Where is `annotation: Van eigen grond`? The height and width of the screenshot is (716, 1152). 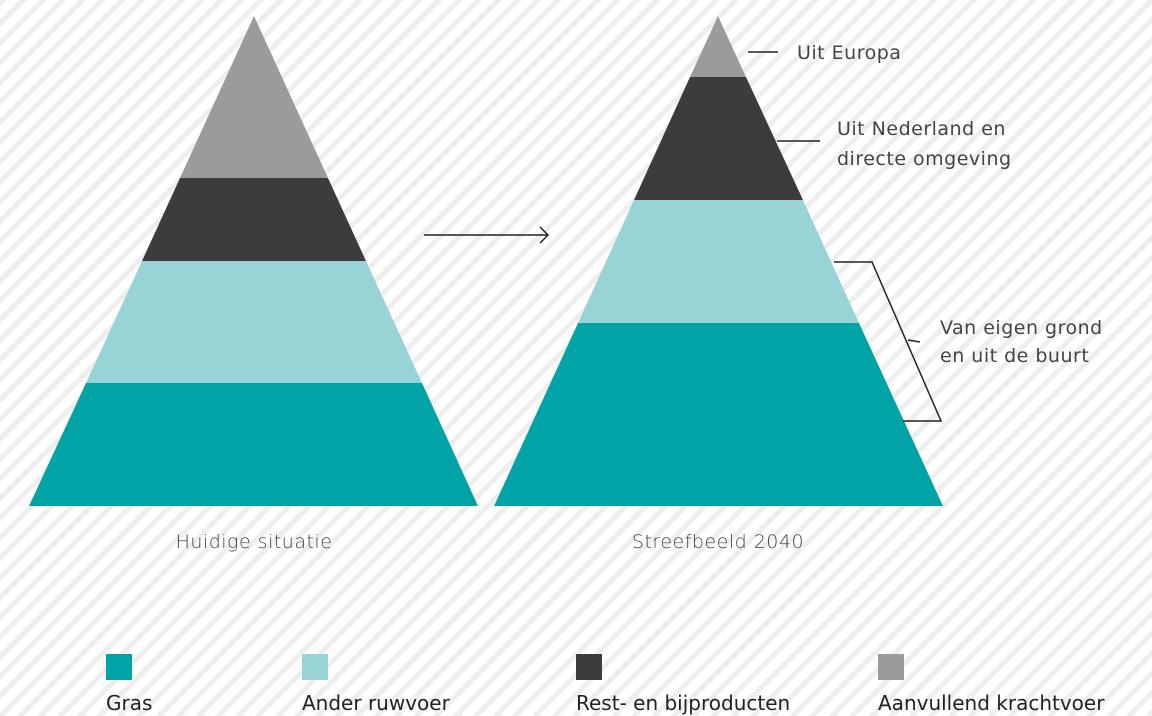
annotation: Van eigen grond is located at coordinates (1021, 328).